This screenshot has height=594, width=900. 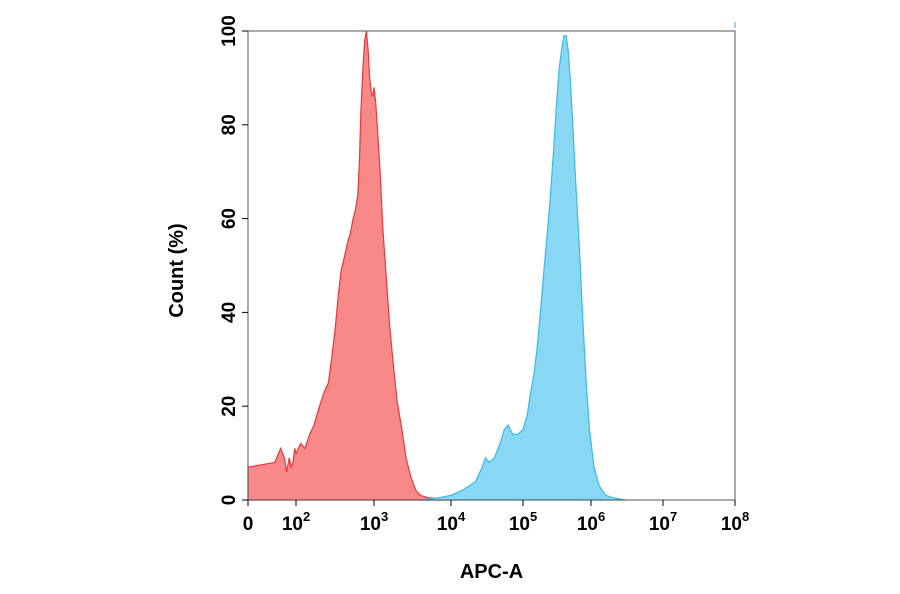 What do you see at coordinates (229, 500) in the screenshot?
I see `y-tick-label: 0` at bounding box center [229, 500].